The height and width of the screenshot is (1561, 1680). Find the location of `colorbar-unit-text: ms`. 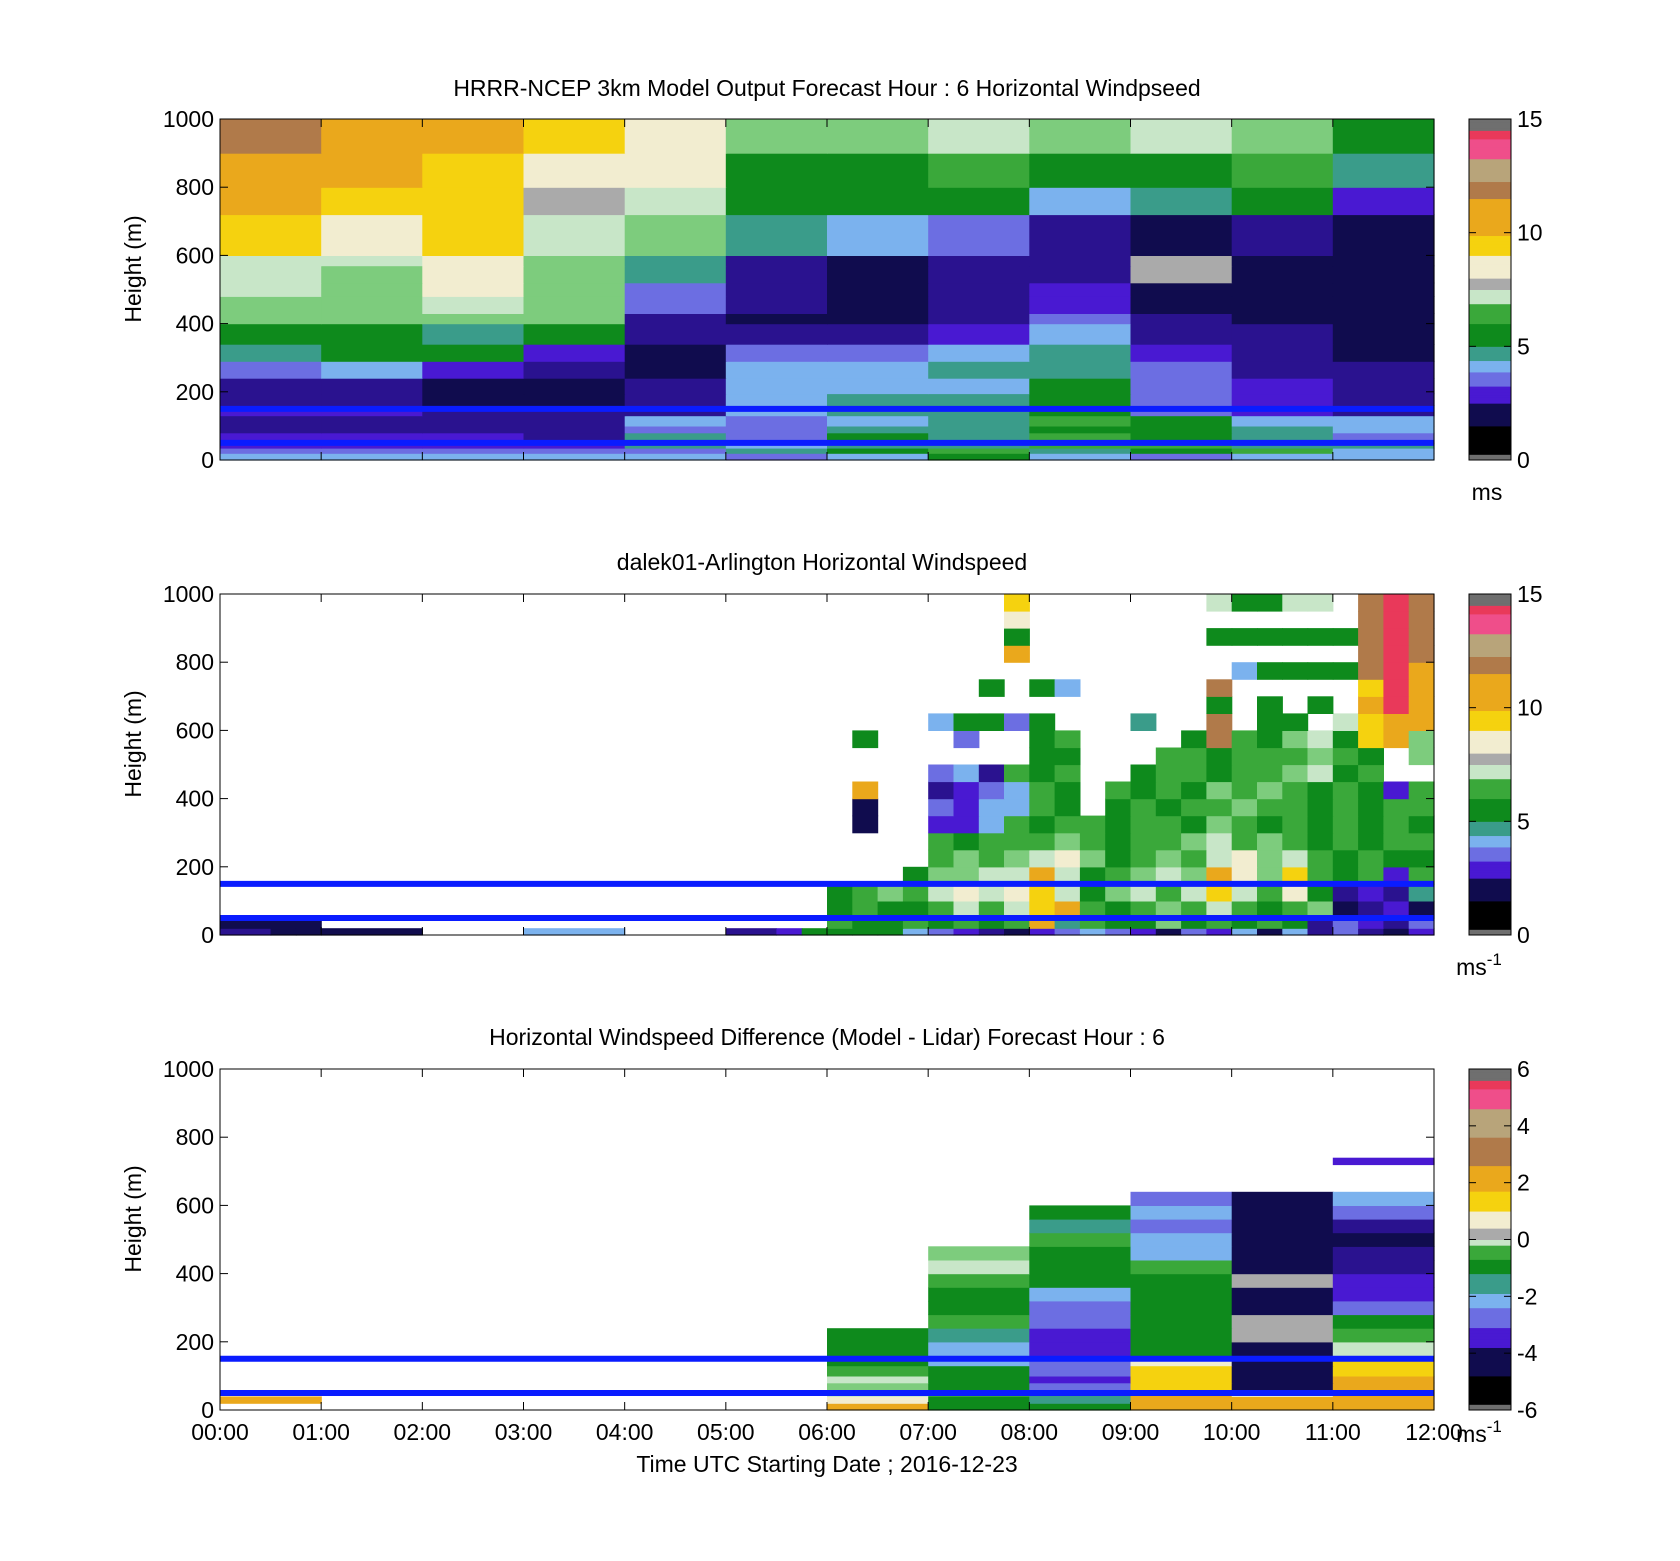

colorbar-unit-text: ms is located at coordinates (1487, 492).